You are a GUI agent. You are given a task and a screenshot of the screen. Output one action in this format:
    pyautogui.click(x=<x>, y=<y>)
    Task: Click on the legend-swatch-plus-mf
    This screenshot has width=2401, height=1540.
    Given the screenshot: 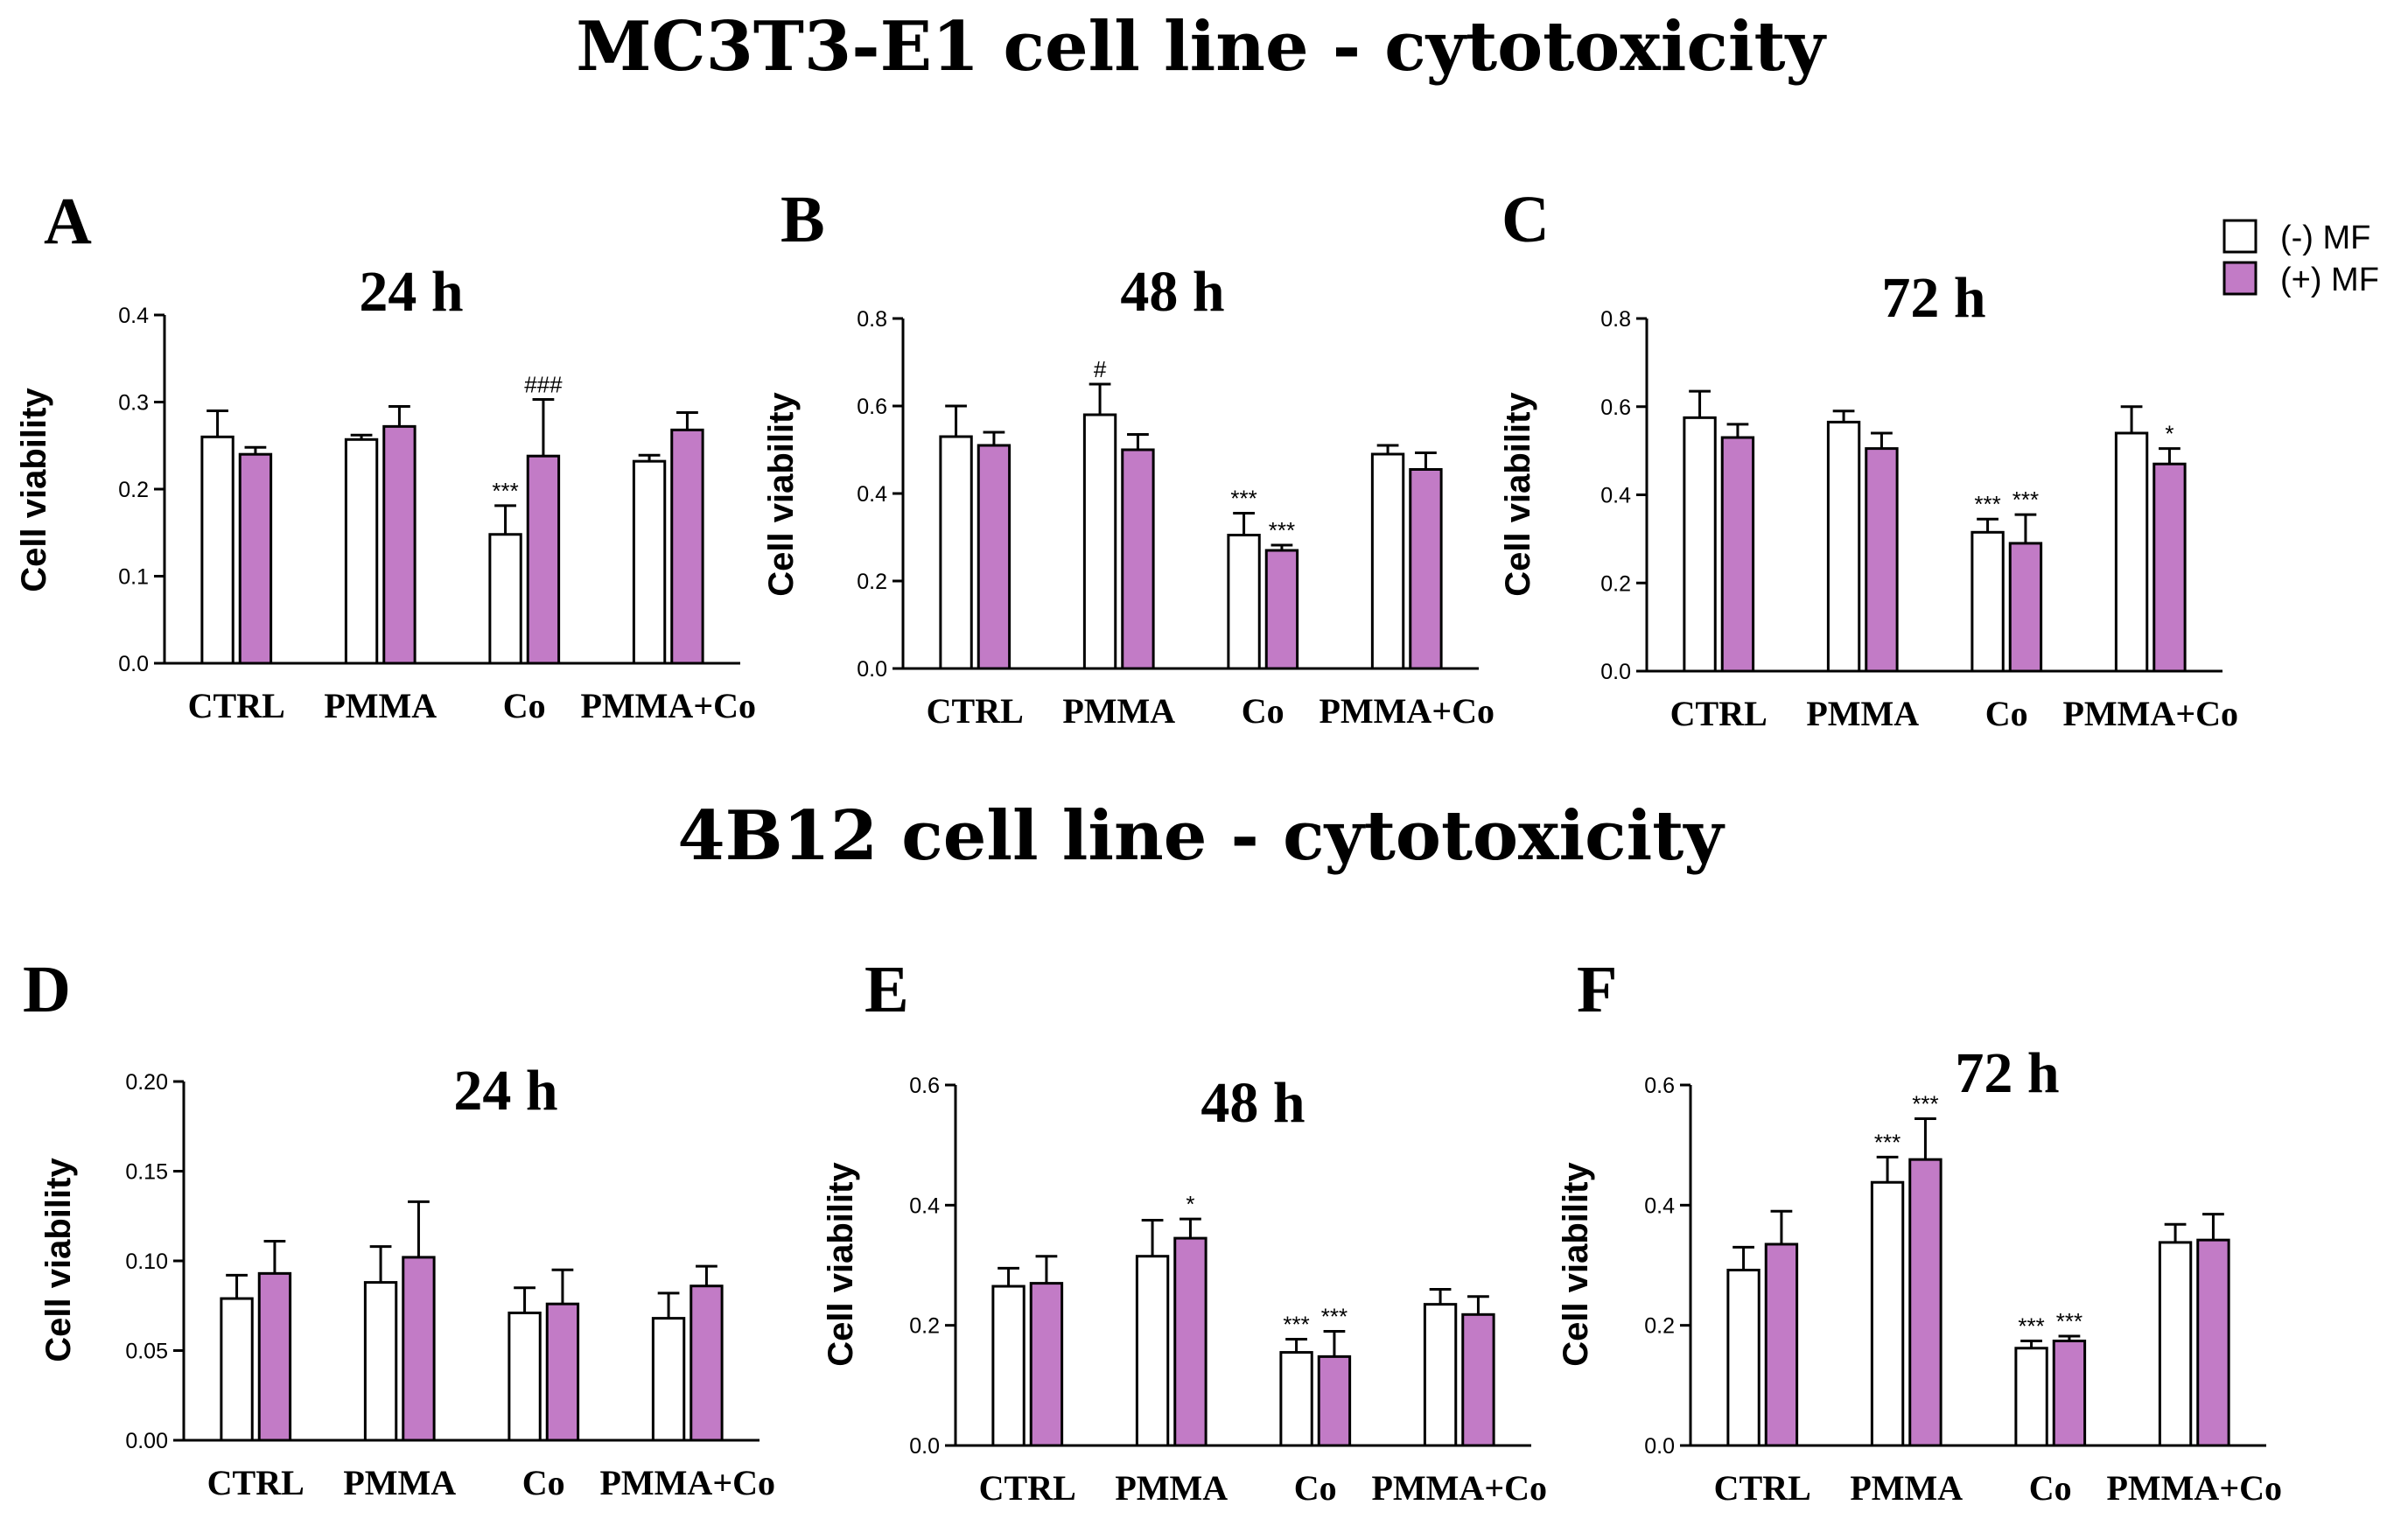 What is the action you would take?
    pyautogui.click(x=2240, y=278)
    